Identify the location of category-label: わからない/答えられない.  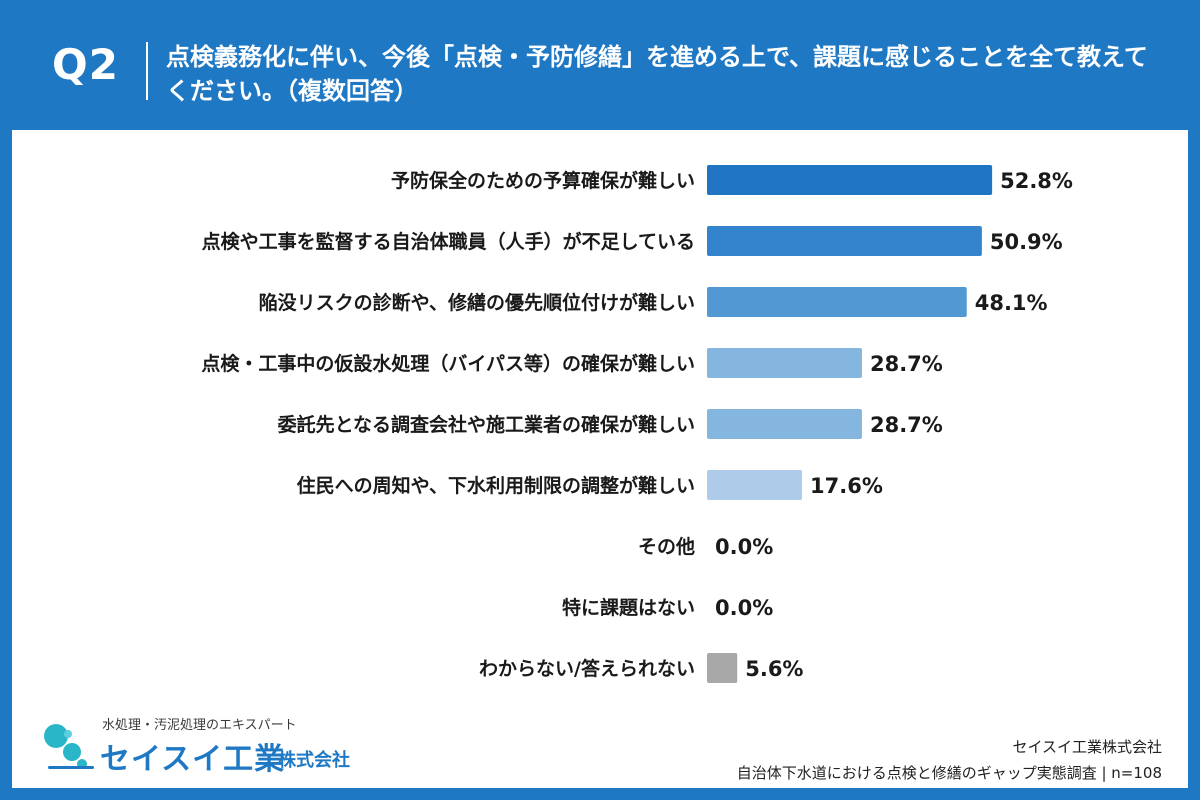
(587, 668).